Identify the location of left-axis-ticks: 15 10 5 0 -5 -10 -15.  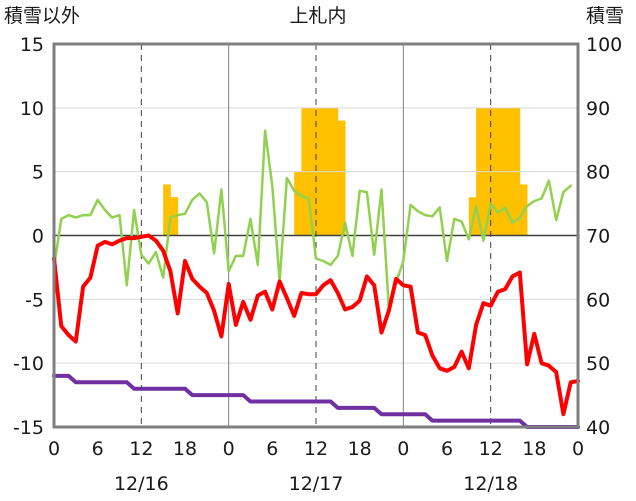
(28, 236).